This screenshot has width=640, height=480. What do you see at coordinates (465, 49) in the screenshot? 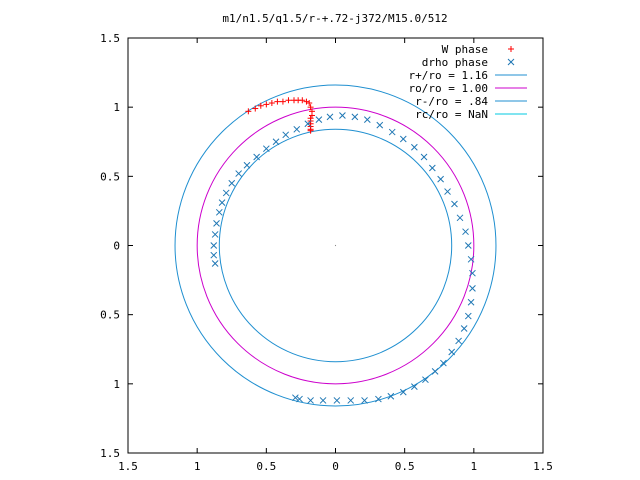
I see `legend-label: W phase` at bounding box center [465, 49].